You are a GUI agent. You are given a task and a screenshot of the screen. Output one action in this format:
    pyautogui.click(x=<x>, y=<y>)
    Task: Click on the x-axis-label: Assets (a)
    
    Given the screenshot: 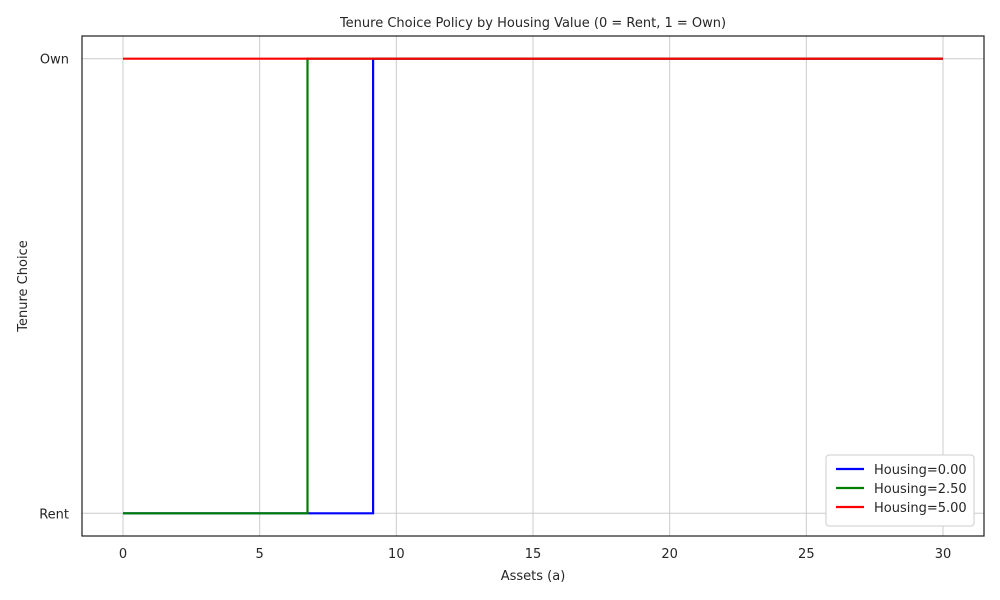 What is the action you would take?
    pyautogui.click(x=533, y=576)
    